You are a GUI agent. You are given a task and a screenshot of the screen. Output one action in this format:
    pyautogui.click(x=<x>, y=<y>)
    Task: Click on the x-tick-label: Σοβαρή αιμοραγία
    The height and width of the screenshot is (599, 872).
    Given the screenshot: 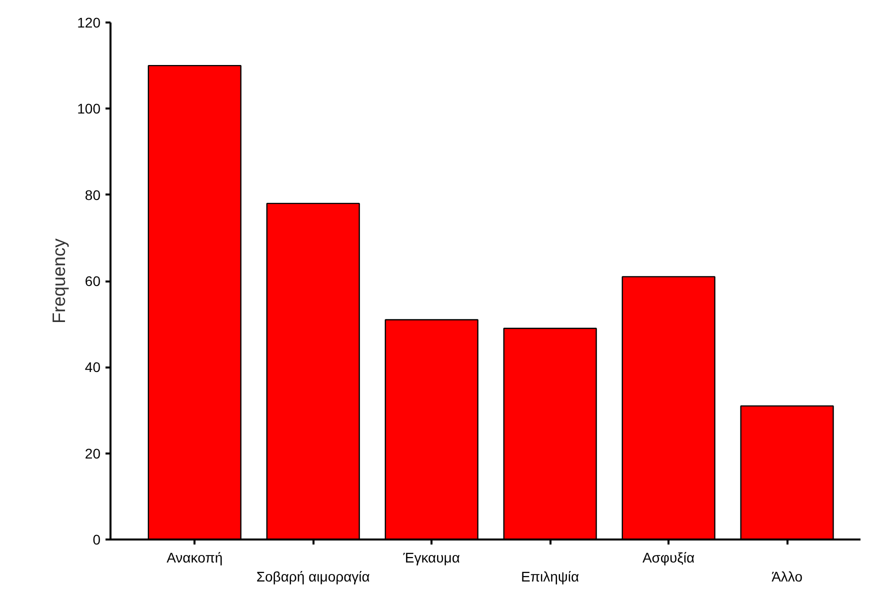 What is the action you would take?
    pyautogui.click(x=313, y=576)
    